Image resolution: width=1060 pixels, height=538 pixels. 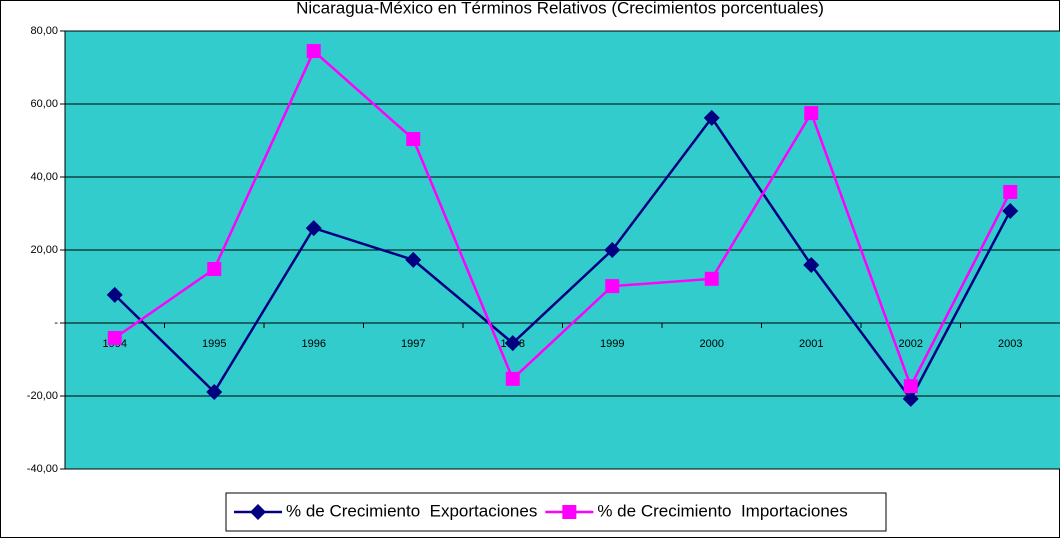 I want to click on y-tick-label: -40,00, so click(x=42, y=469).